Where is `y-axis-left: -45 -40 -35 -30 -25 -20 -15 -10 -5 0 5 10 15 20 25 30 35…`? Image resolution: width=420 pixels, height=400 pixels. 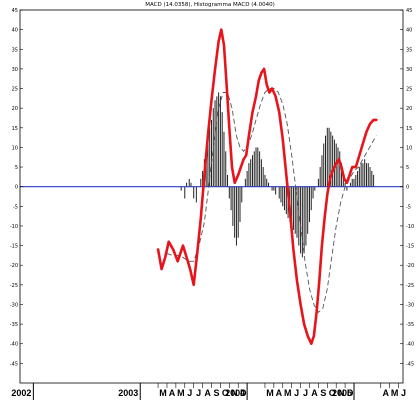 y-axis-left: -45 -40 -35 -30 -25 -20 -15 -10 -5 0 5 10 15 20 25 30 35… is located at coordinates (16, 187).